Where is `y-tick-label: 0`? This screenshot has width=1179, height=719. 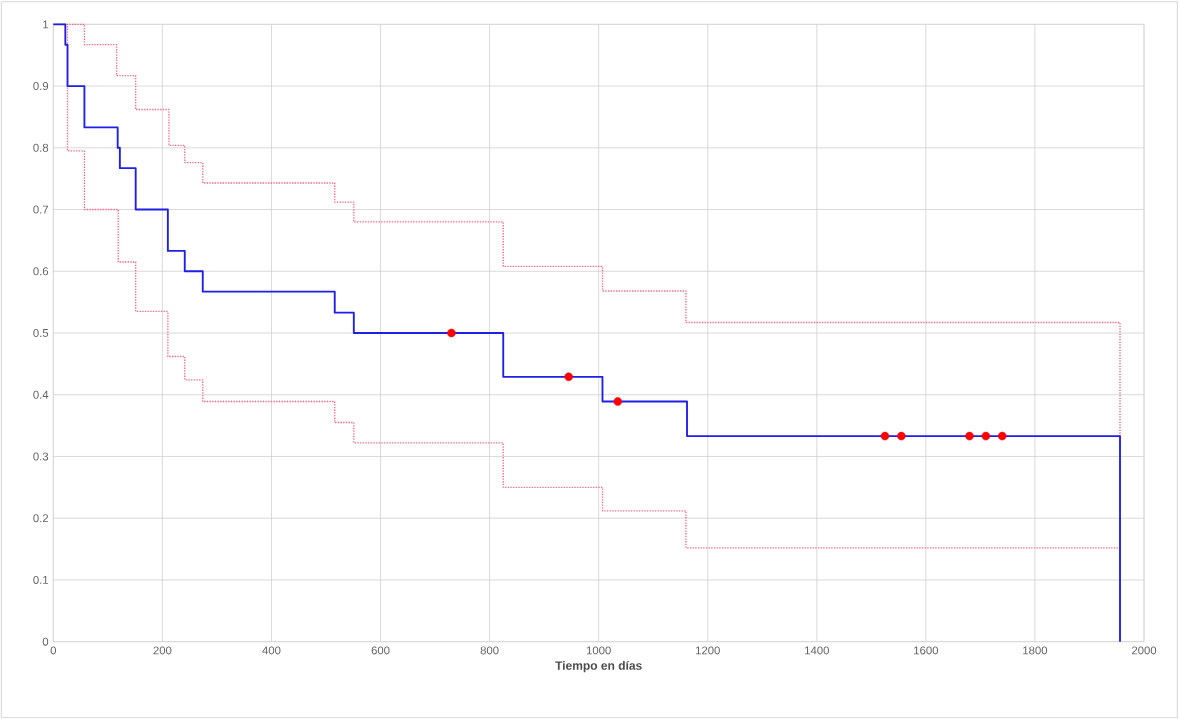
y-tick-label: 0 is located at coordinates (45, 641).